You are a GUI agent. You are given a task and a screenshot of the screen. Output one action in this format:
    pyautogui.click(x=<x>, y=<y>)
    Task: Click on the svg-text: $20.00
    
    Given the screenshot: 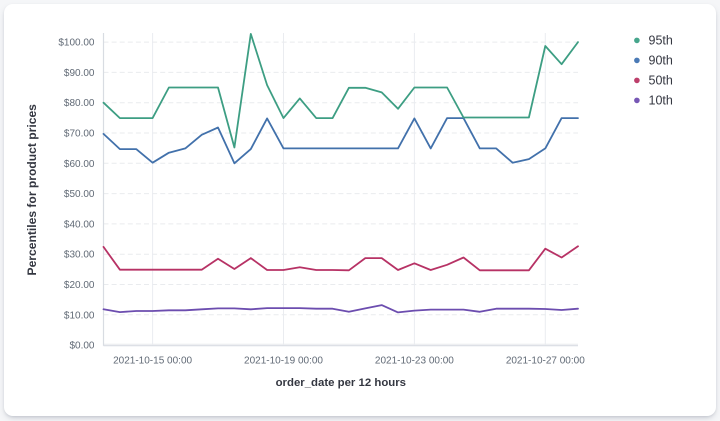 What is the action you would take?
    pyautogui.click(x=79, y=285)
    